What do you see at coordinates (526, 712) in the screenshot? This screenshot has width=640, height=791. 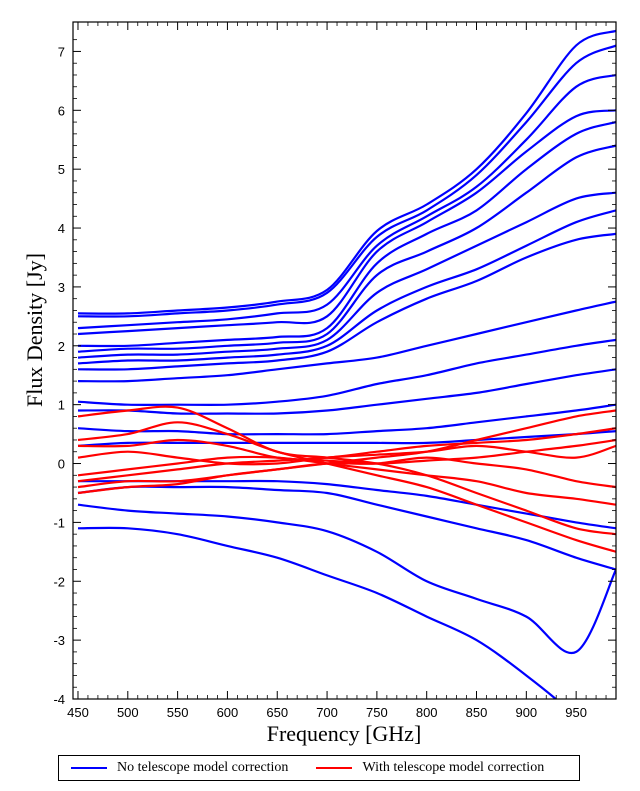 I see `x-tick-label: 900` at bounding box center [526, 712].